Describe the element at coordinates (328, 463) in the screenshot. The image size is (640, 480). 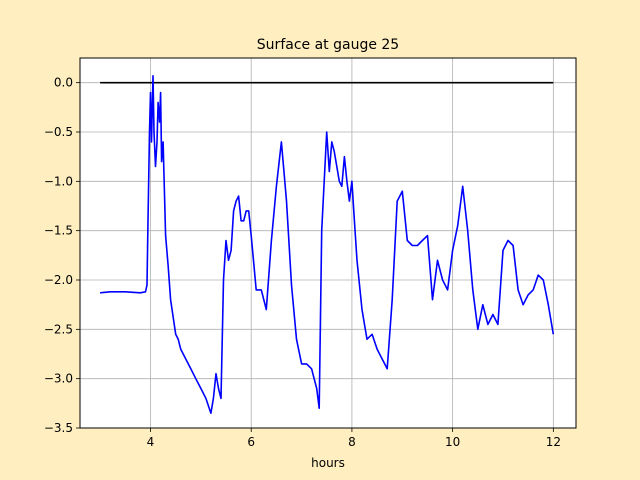
I see `x-axis-label: hours` at that location.